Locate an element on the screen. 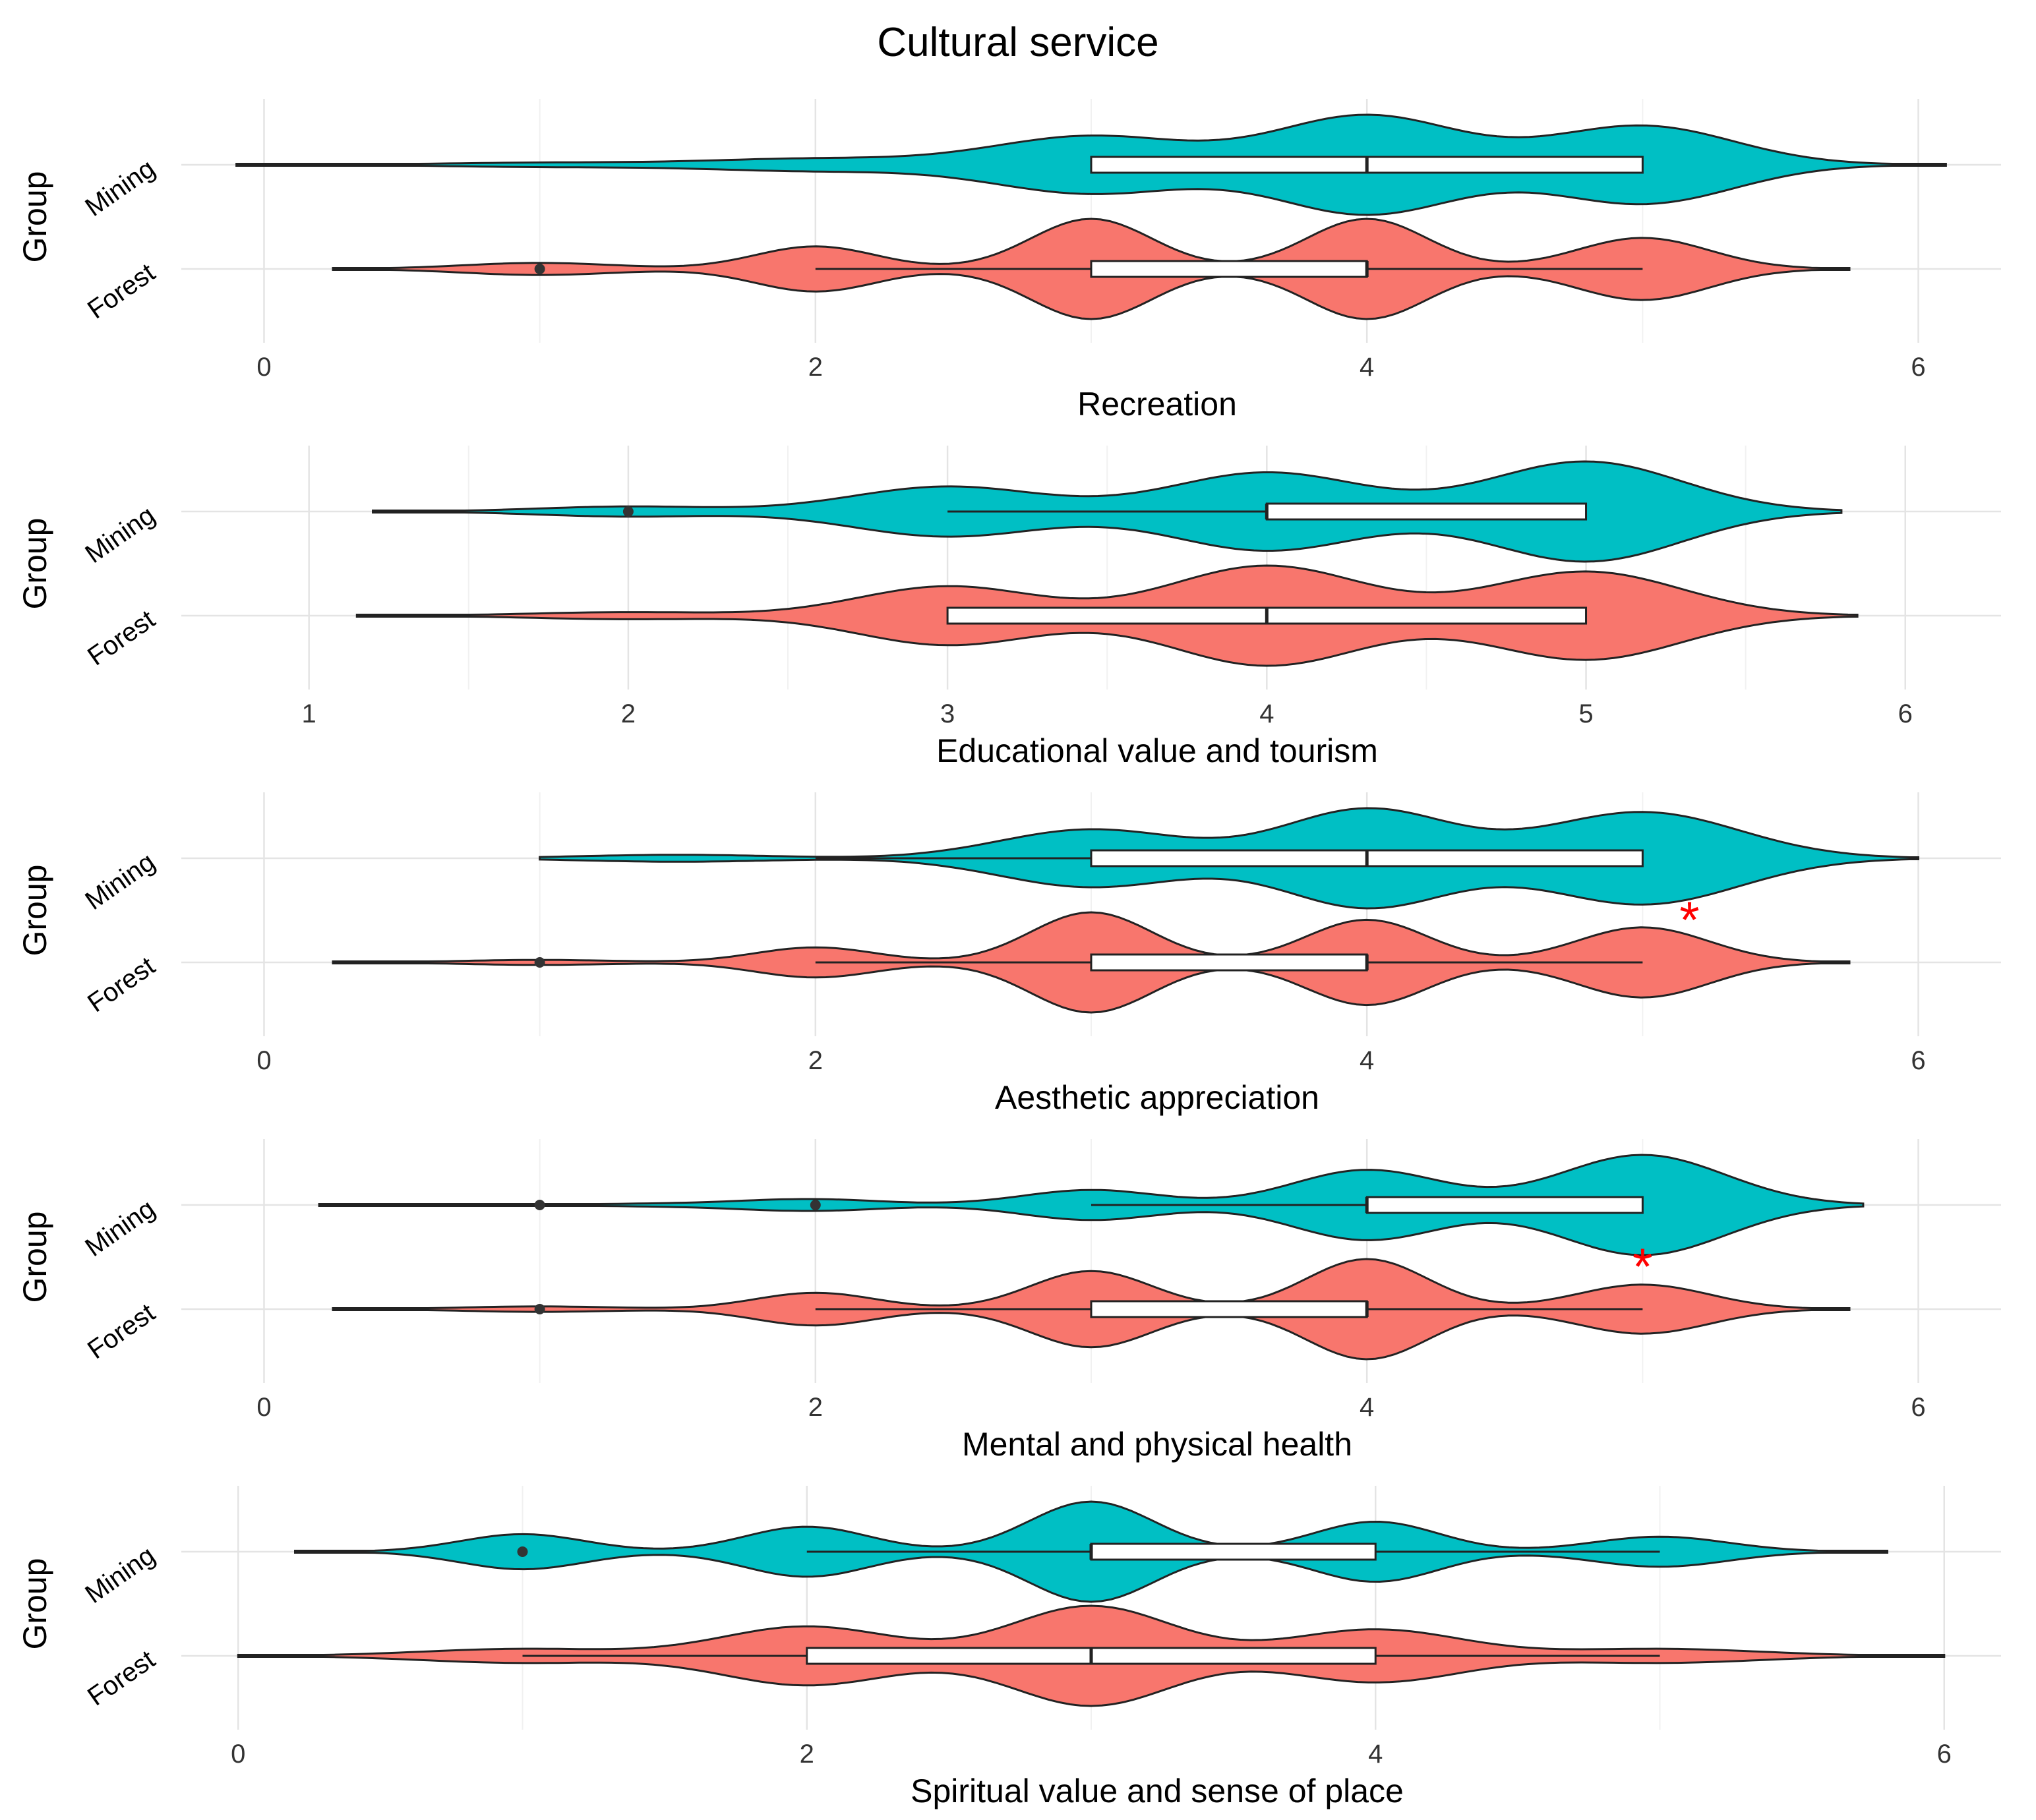 This screenshot has width=2036, height=1820. x-axis-title: Aesthetic appreciation is located at coordinates (1157, 1097).